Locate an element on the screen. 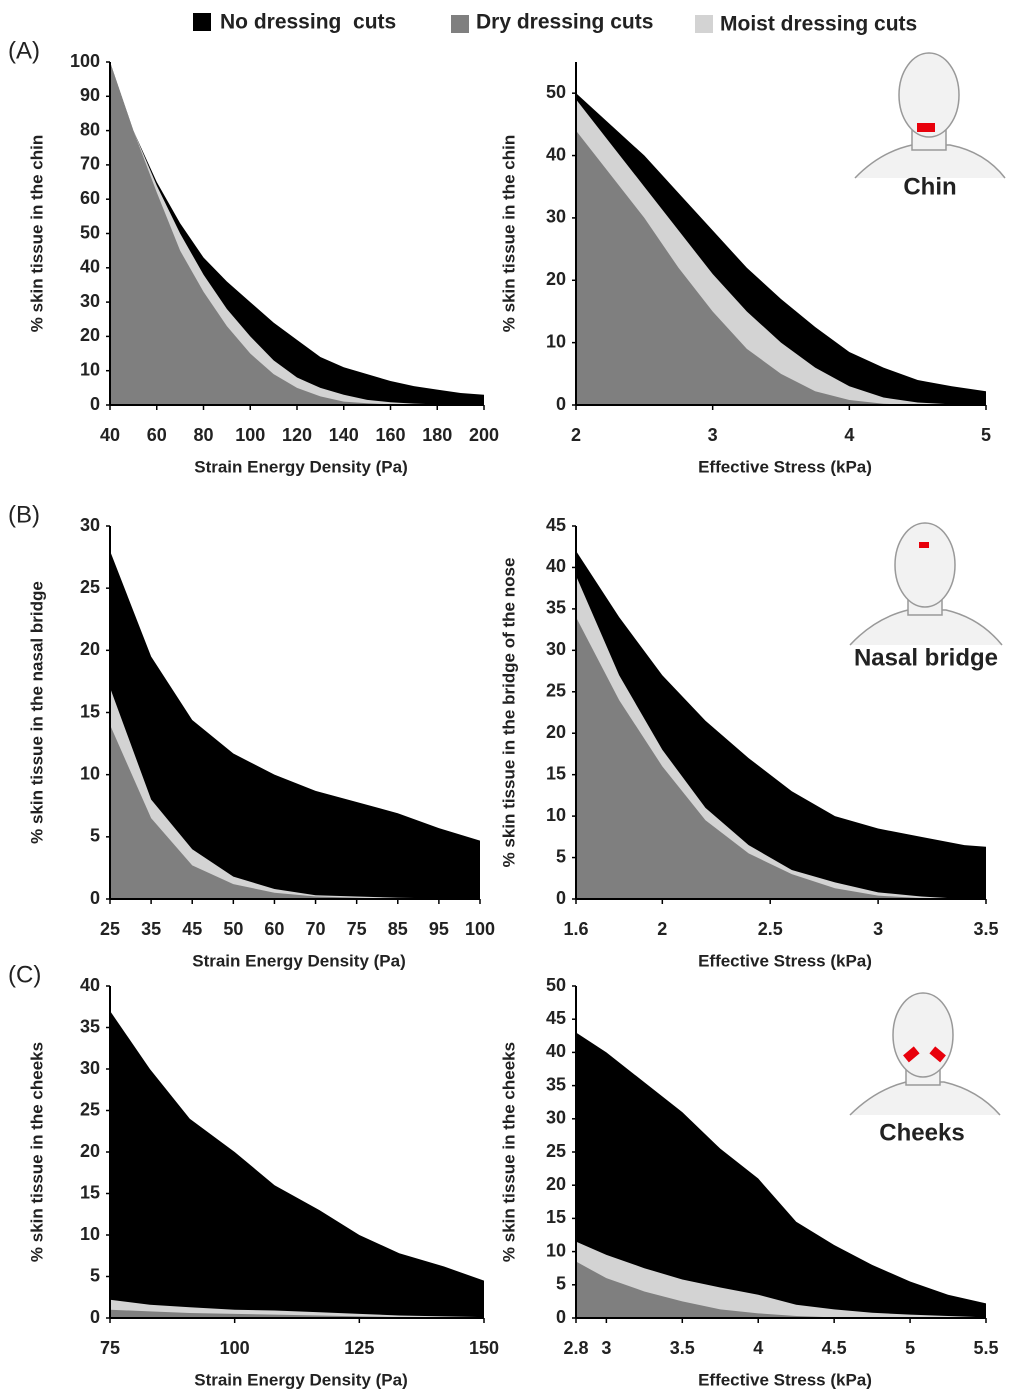 The width and height of the screenshot is (1016, 1392). legend-label: No dressing cuts is located at coordinates (308, 22).